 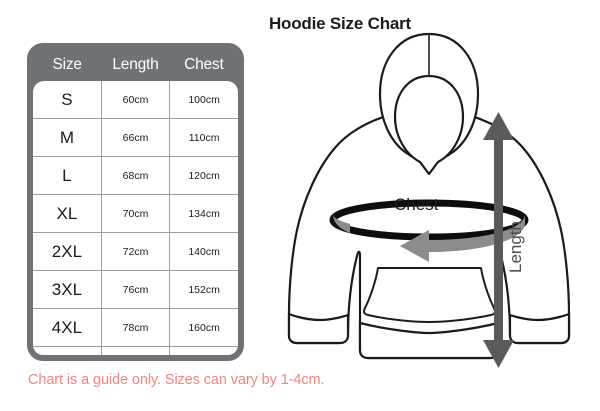 I want to click on right-cuff, so click(x=539, y=328).